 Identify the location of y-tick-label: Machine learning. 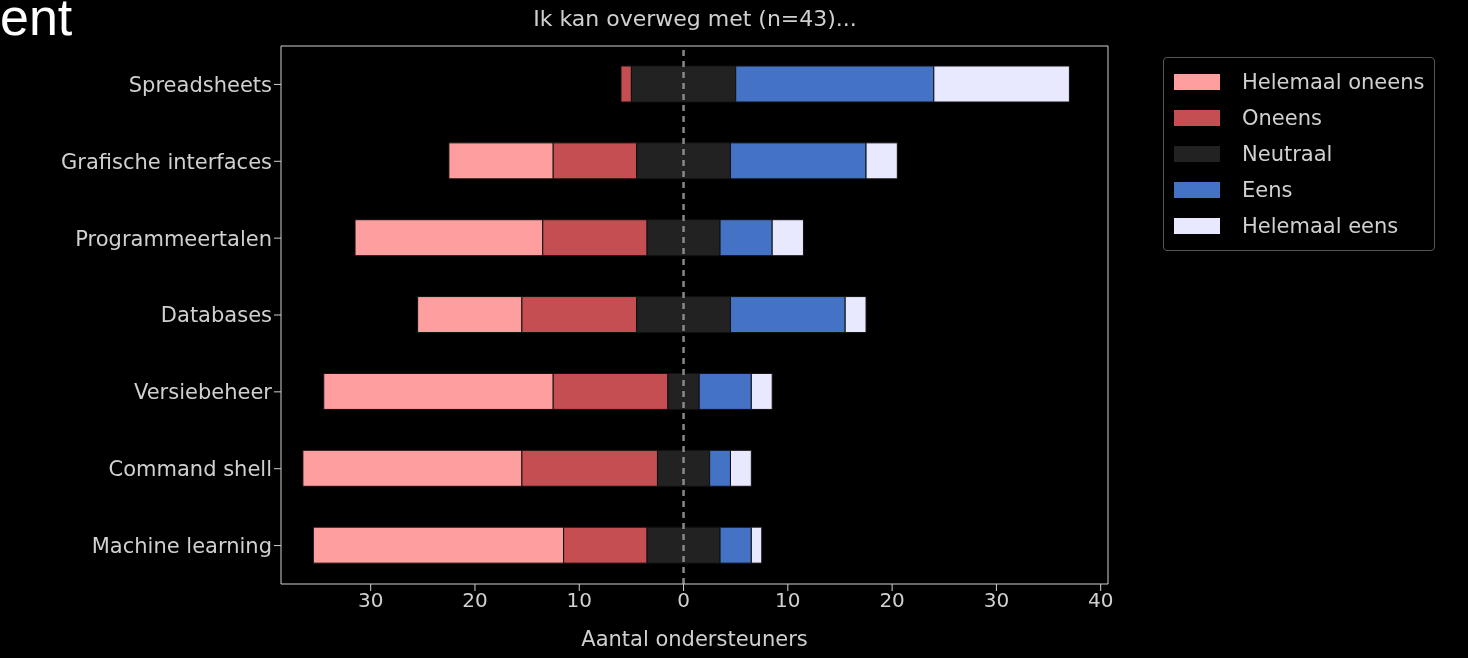
(181, 546).